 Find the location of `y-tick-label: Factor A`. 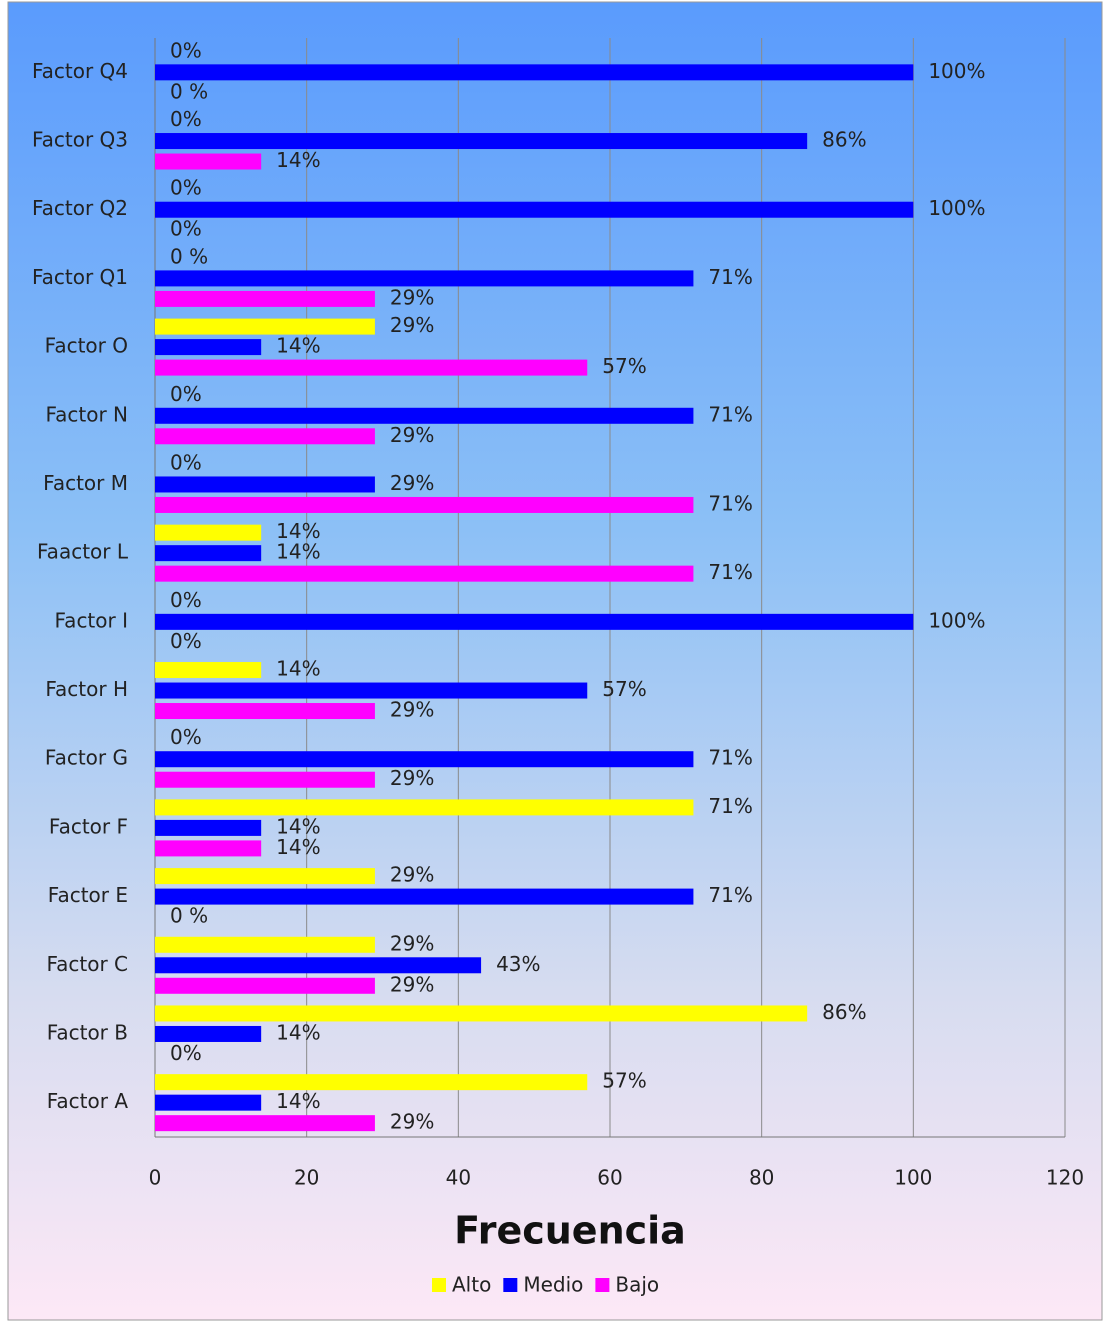

y-tick-label: Factor A is located at coordinates (88, 1101).